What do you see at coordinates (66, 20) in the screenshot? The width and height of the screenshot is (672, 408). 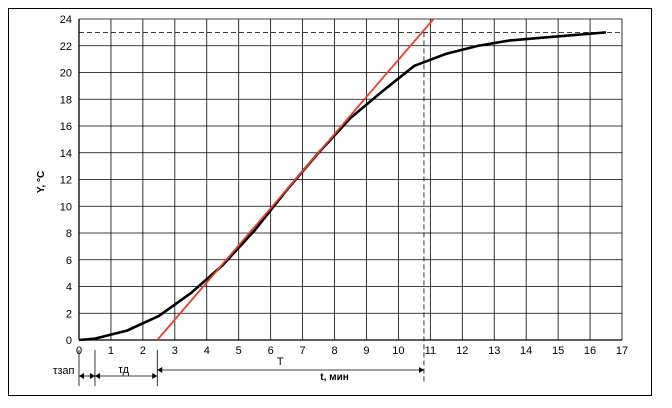 I see `y-tick-label: 24` at bounding box center [66, 20].